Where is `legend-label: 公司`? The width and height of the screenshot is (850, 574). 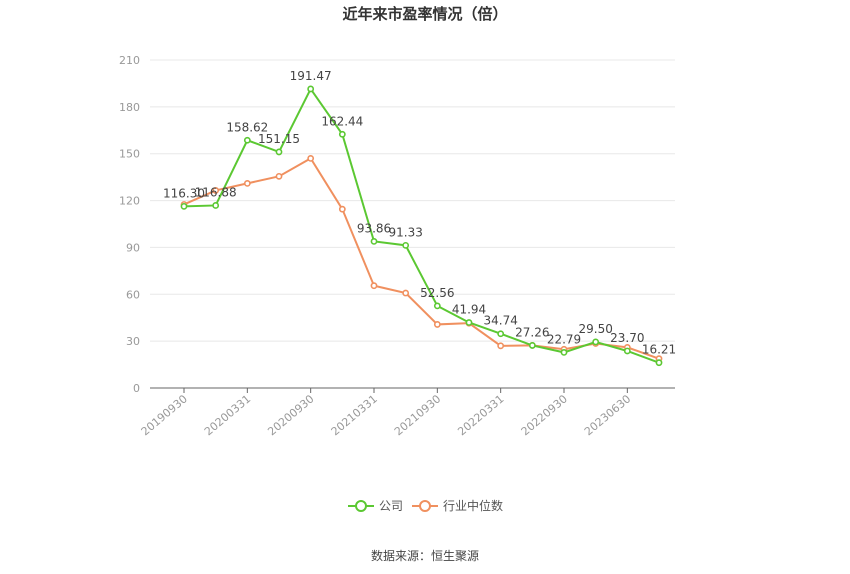 legend-label: 公司 is located at coordinates (391, 506).